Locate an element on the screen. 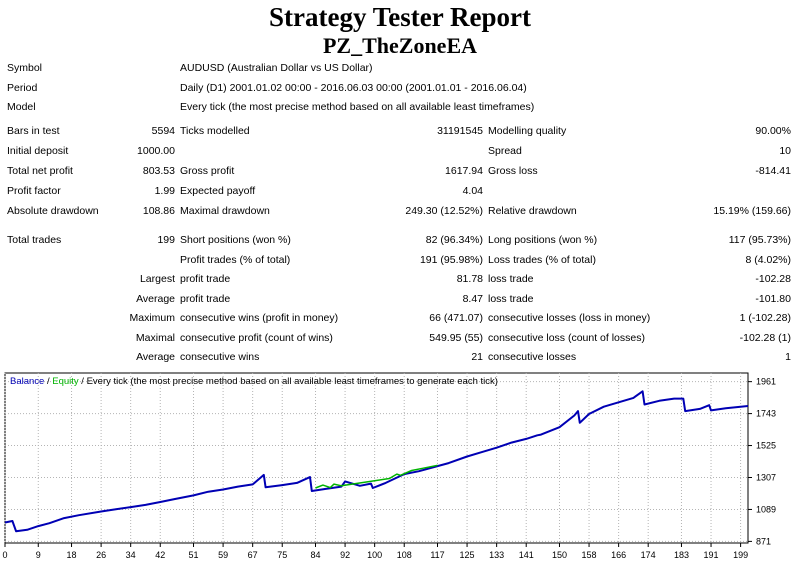  stat-label: Gross loss is located at coordinates (513, 171).